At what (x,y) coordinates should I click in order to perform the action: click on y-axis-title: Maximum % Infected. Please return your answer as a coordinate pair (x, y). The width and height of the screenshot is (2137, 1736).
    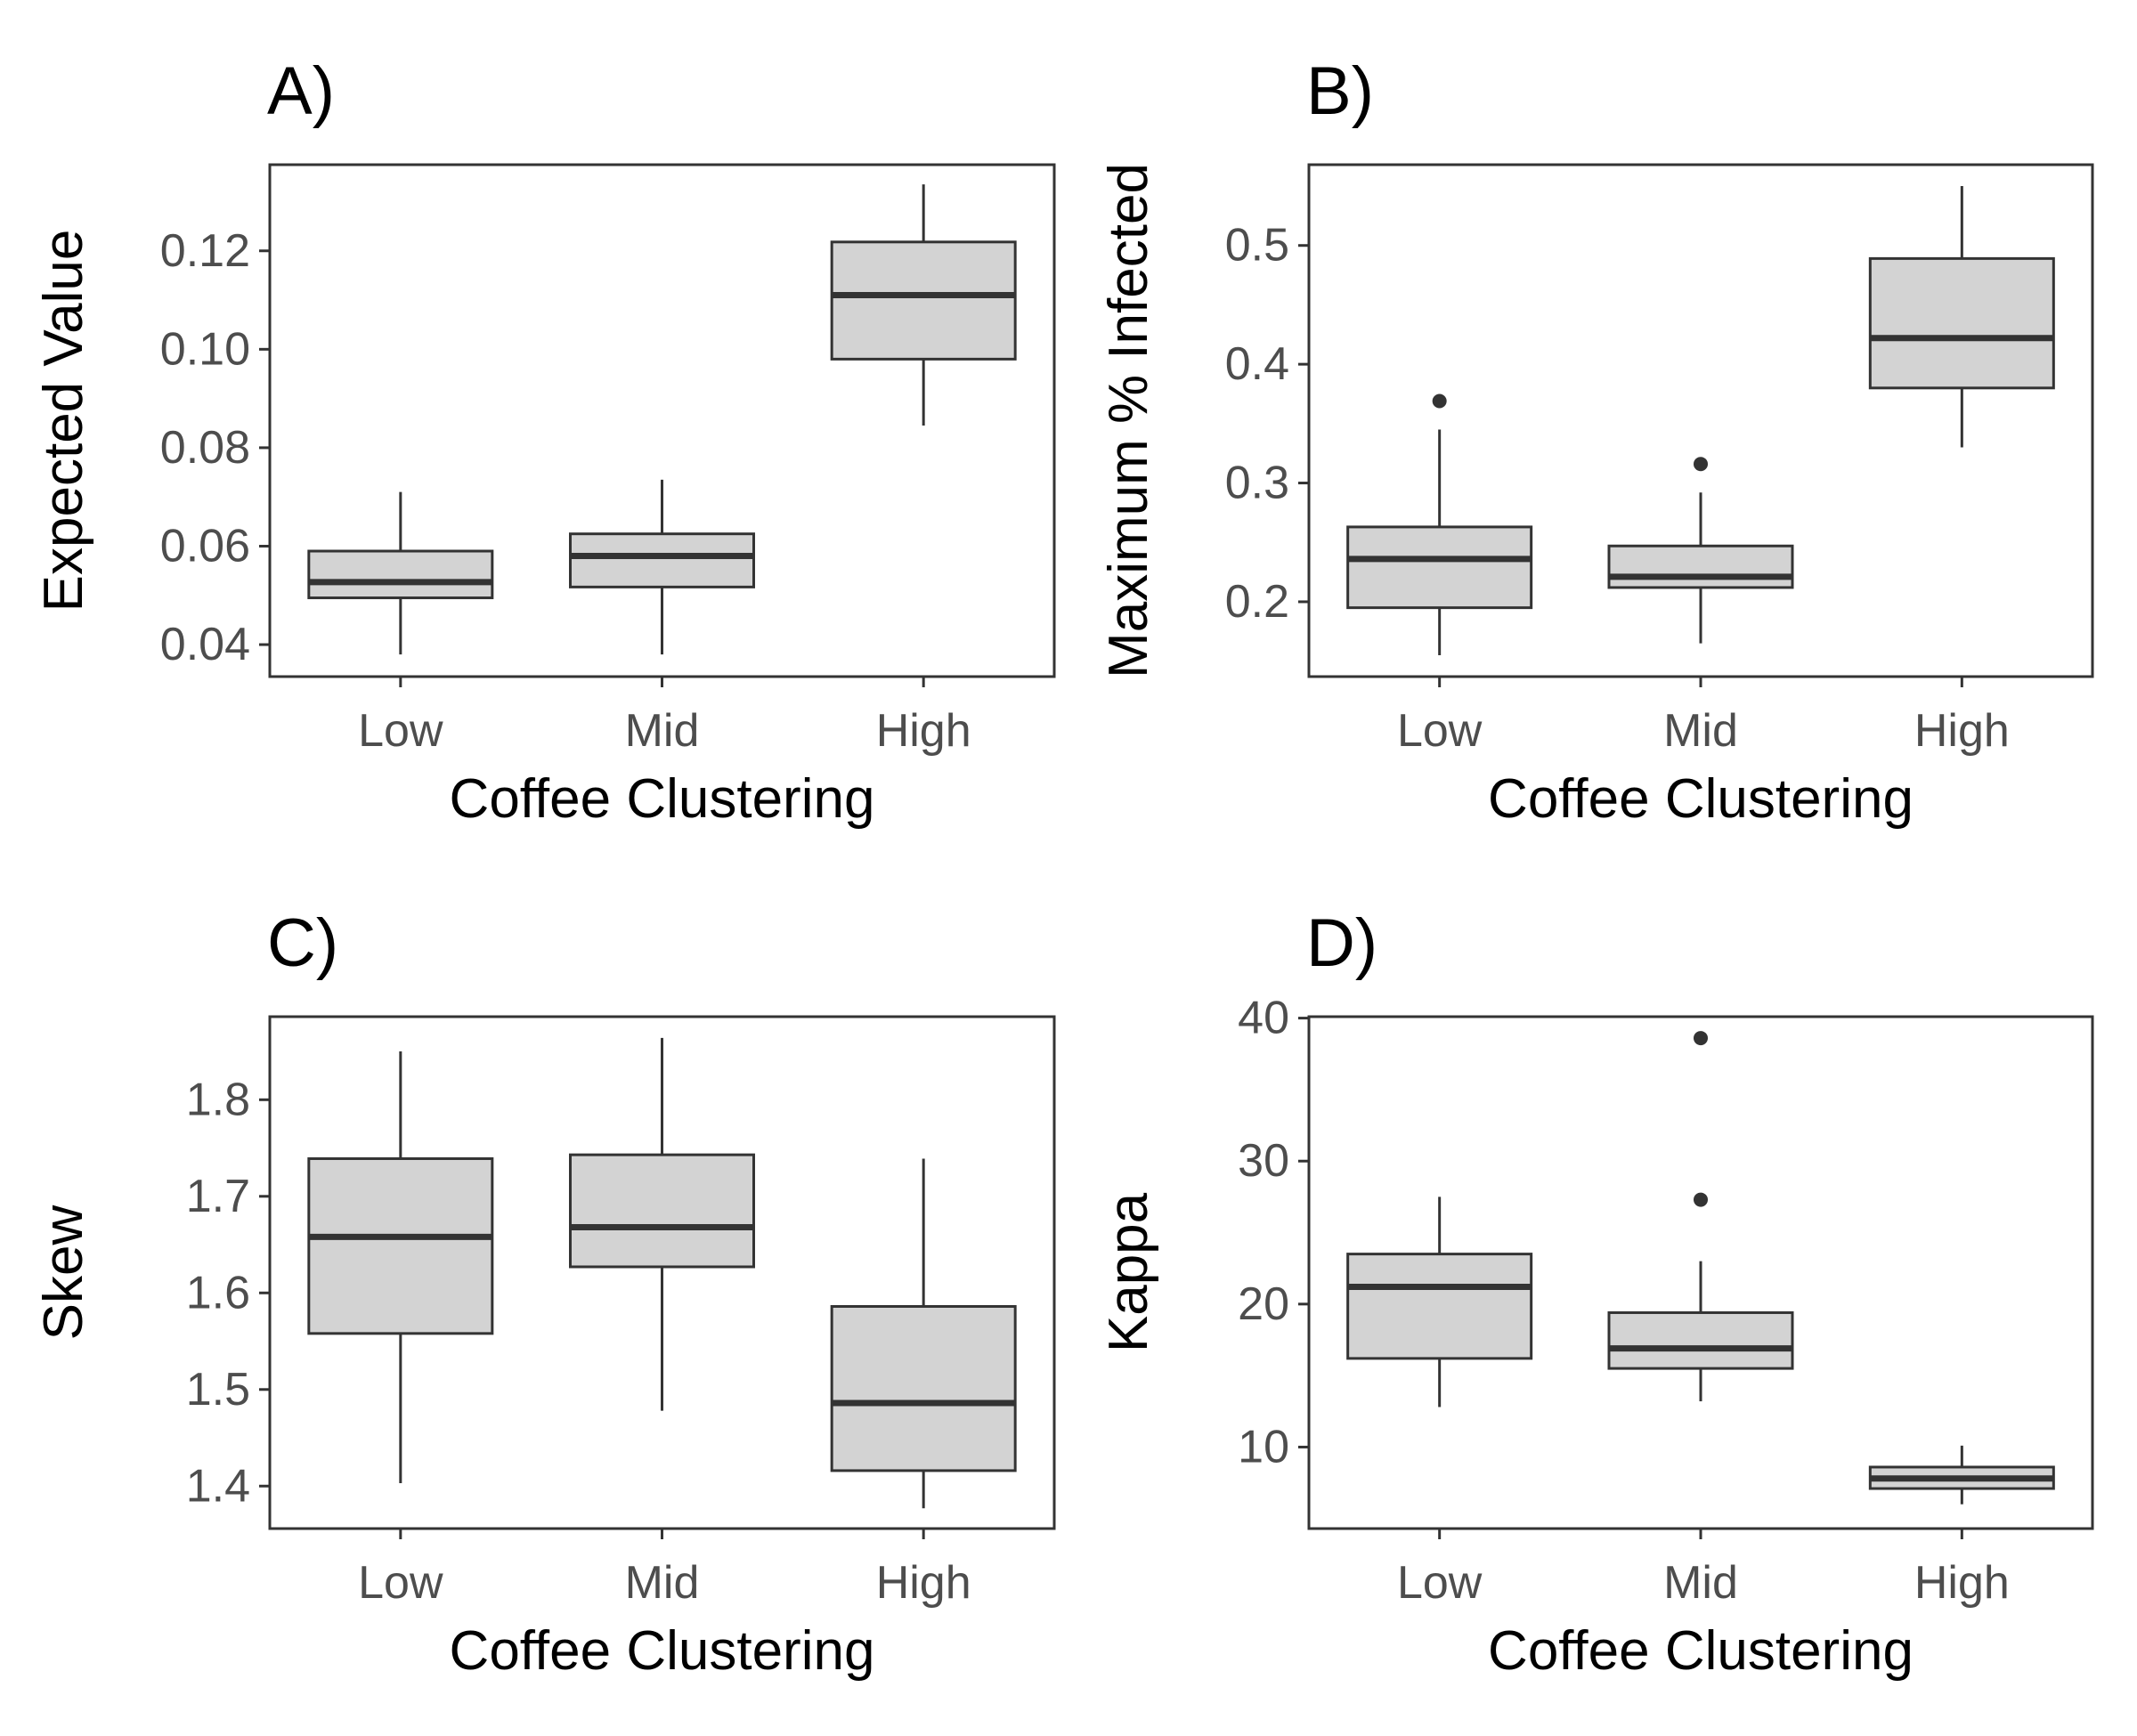
    Looking at the image, I should click on (1128, 420).